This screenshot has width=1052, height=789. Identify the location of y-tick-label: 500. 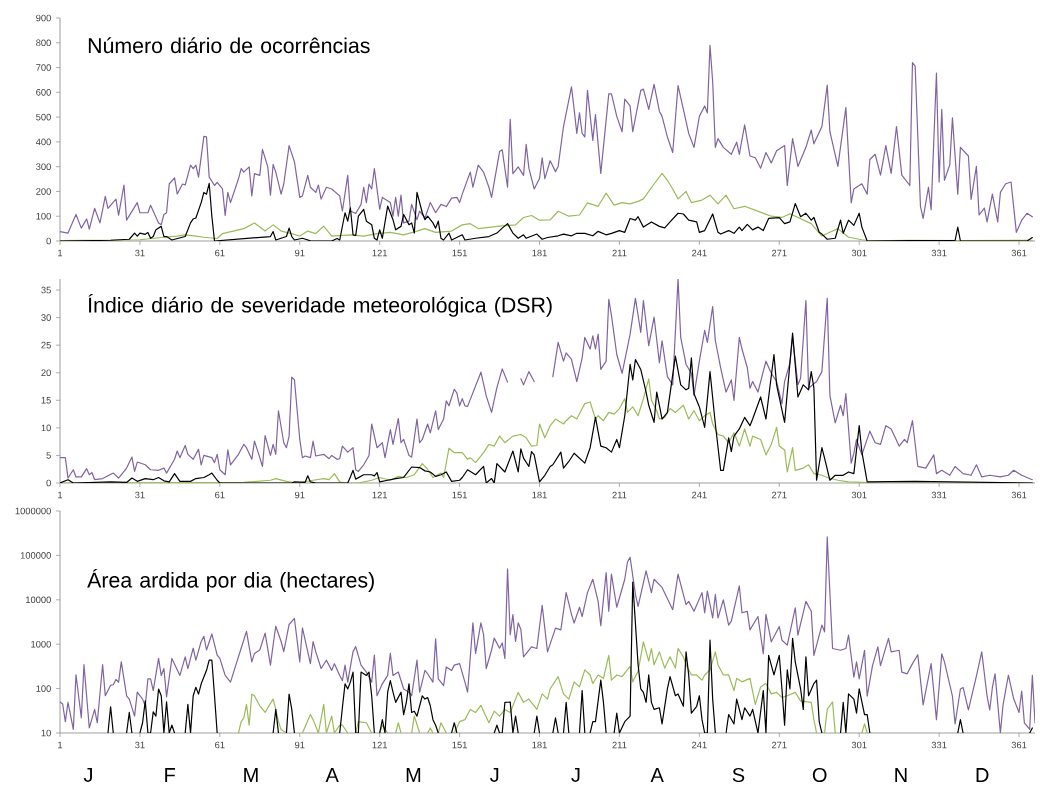
(43, 117).